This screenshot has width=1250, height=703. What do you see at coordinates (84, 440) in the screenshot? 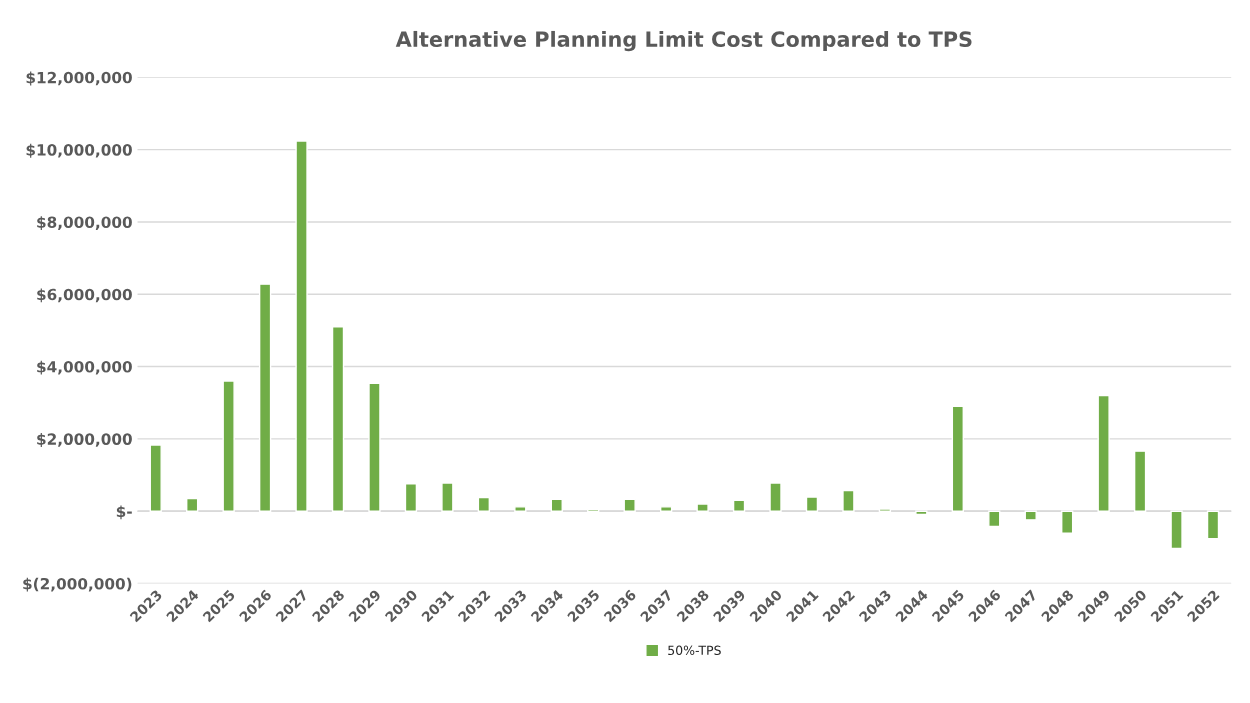
I see `y-tick-label: $2,000,000` at bounding box center [84, 440].